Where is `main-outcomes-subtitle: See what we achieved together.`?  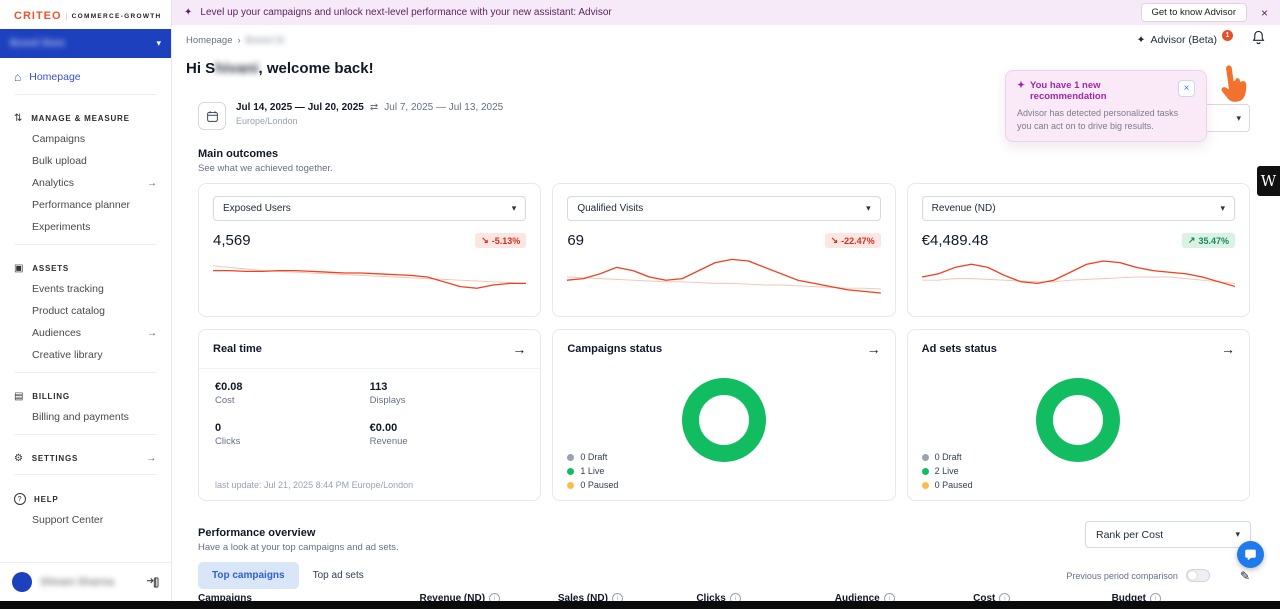 main-outcomes-subtitle: See what we achieved together. is located at coordinates (265, 168).